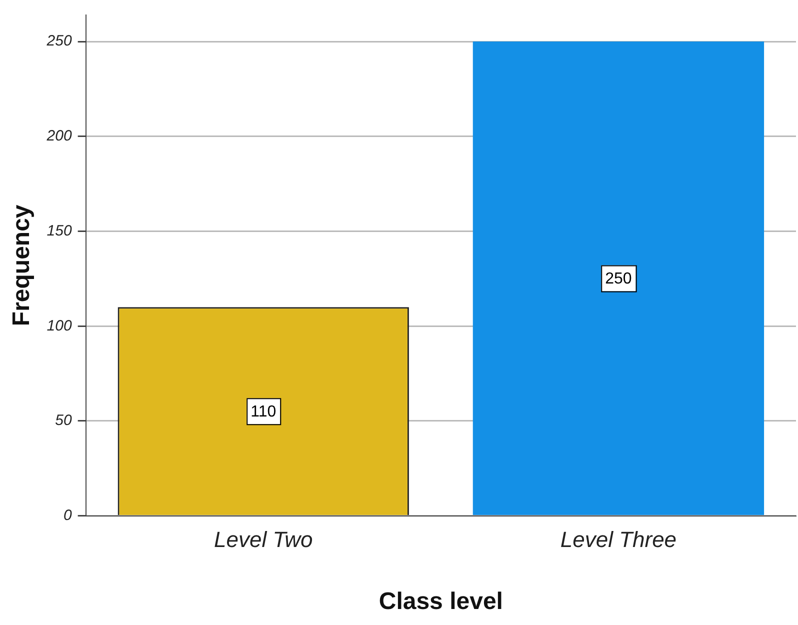 The width and height of the screenshot is (798, 625). Describe the element at coordinates (67, 515) in the screenshot. I see `y-tick-label: 0` at that location.